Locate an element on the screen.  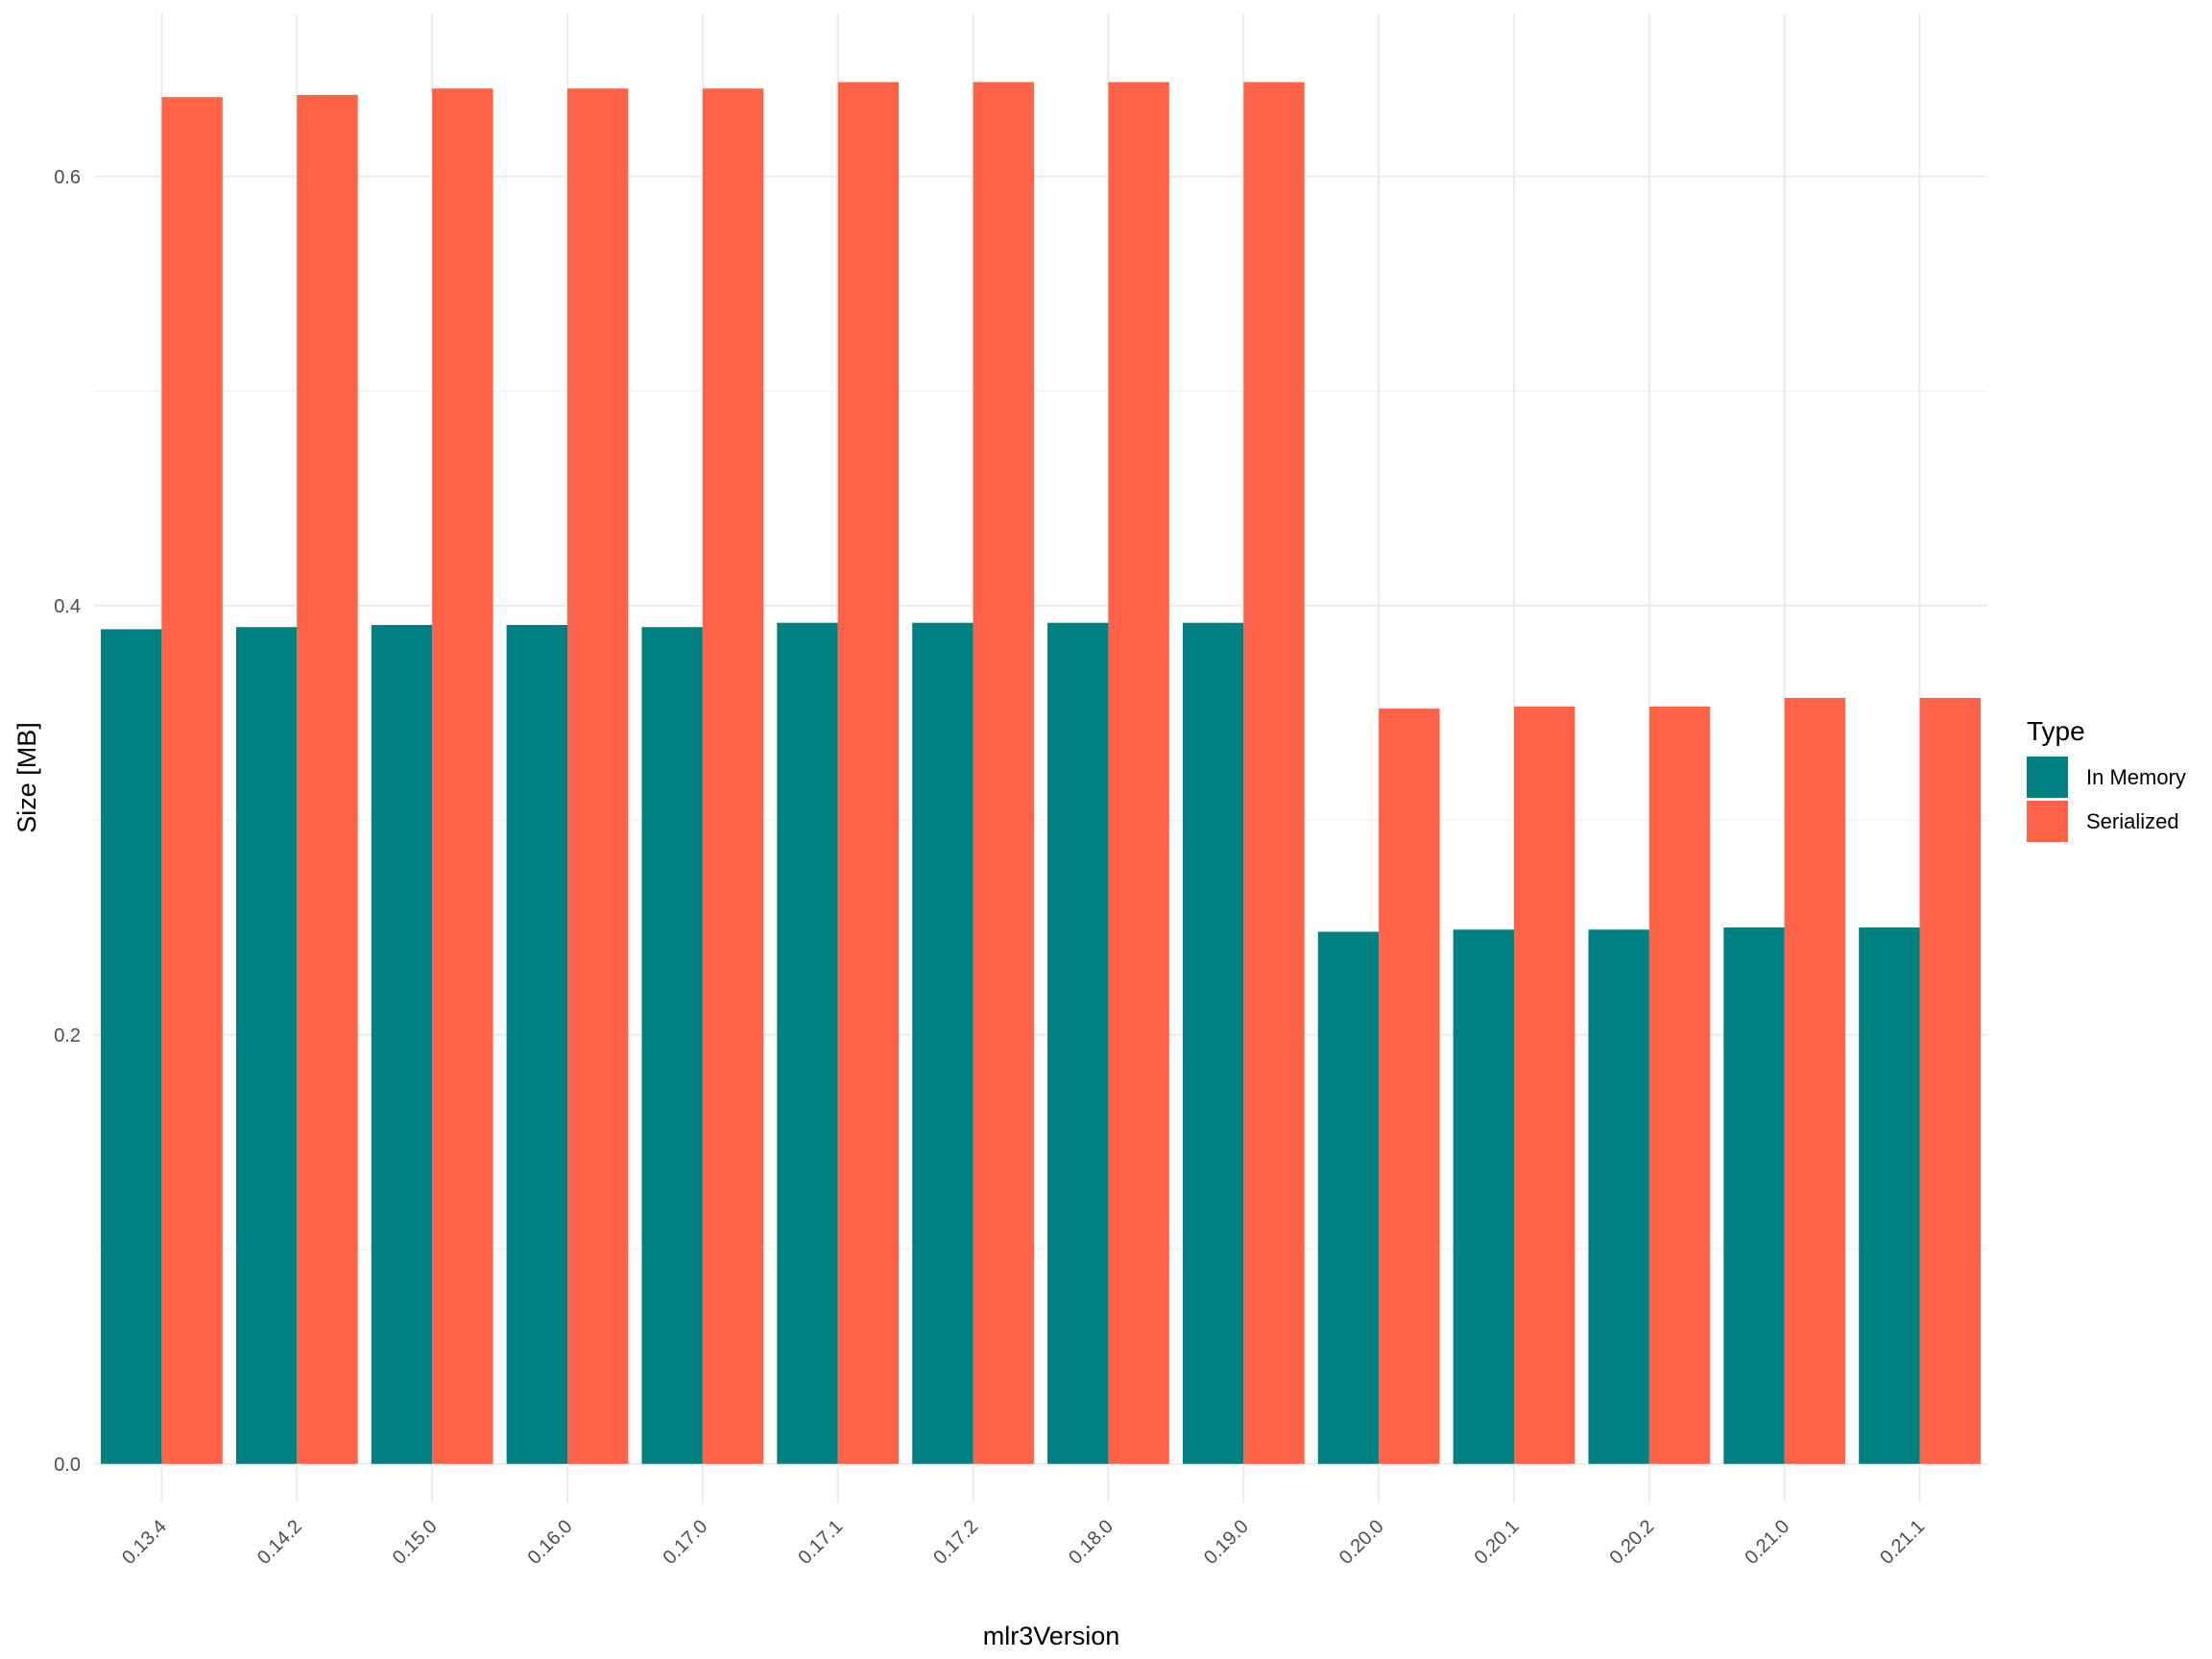
x-tick-label: 0.19.0 is located at coordinates (1226, 1543).